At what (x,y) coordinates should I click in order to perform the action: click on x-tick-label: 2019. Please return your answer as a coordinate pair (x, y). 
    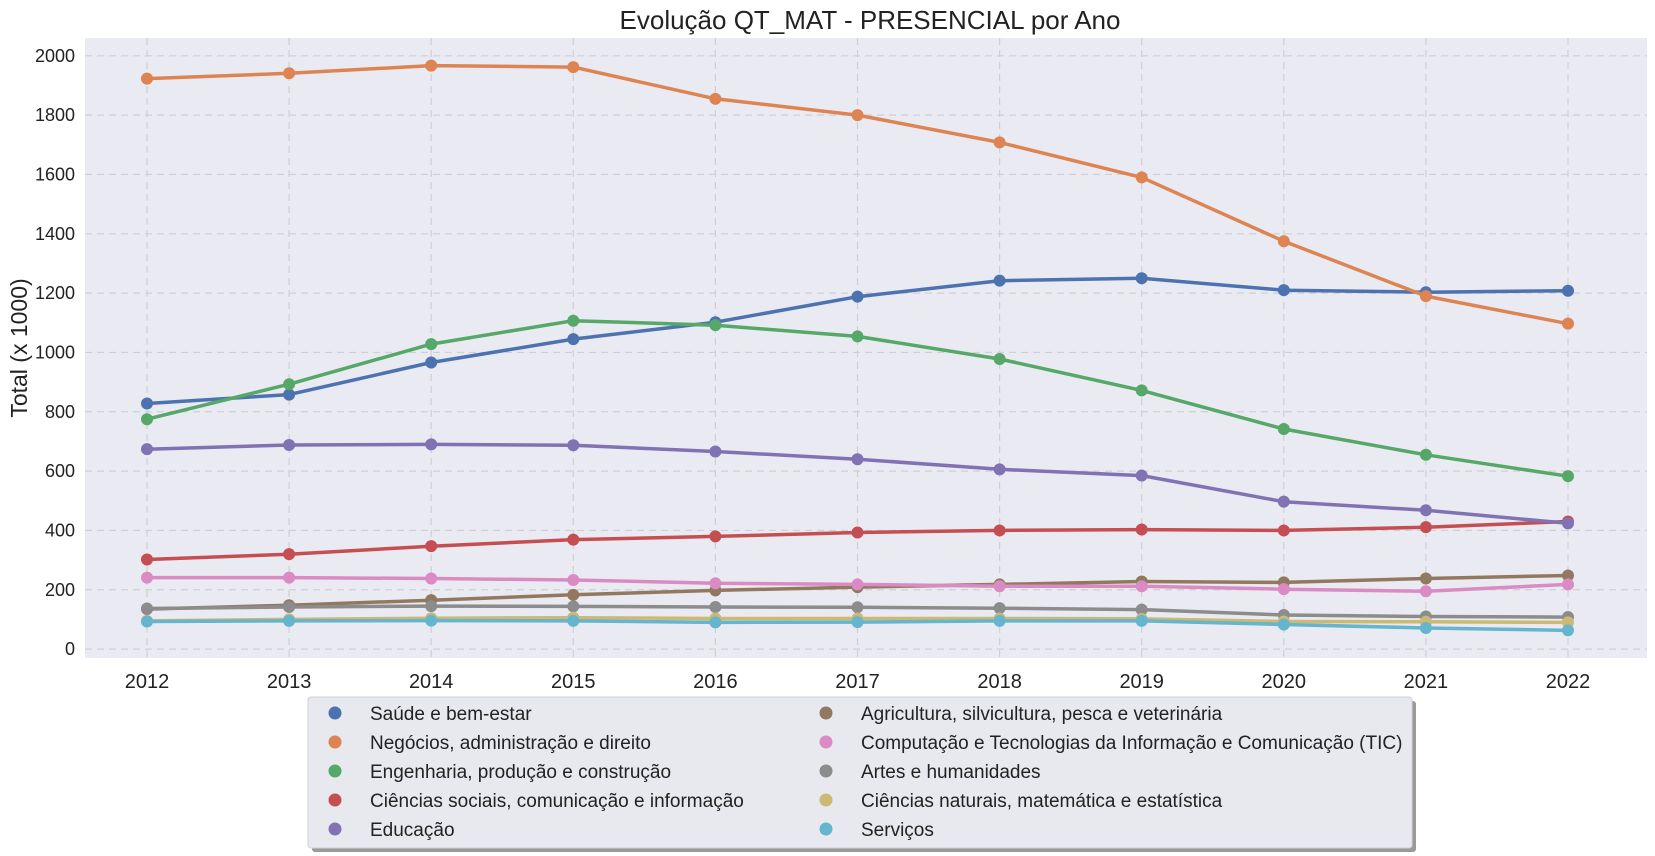
    Looking at the image, I should click on (1141, 682).